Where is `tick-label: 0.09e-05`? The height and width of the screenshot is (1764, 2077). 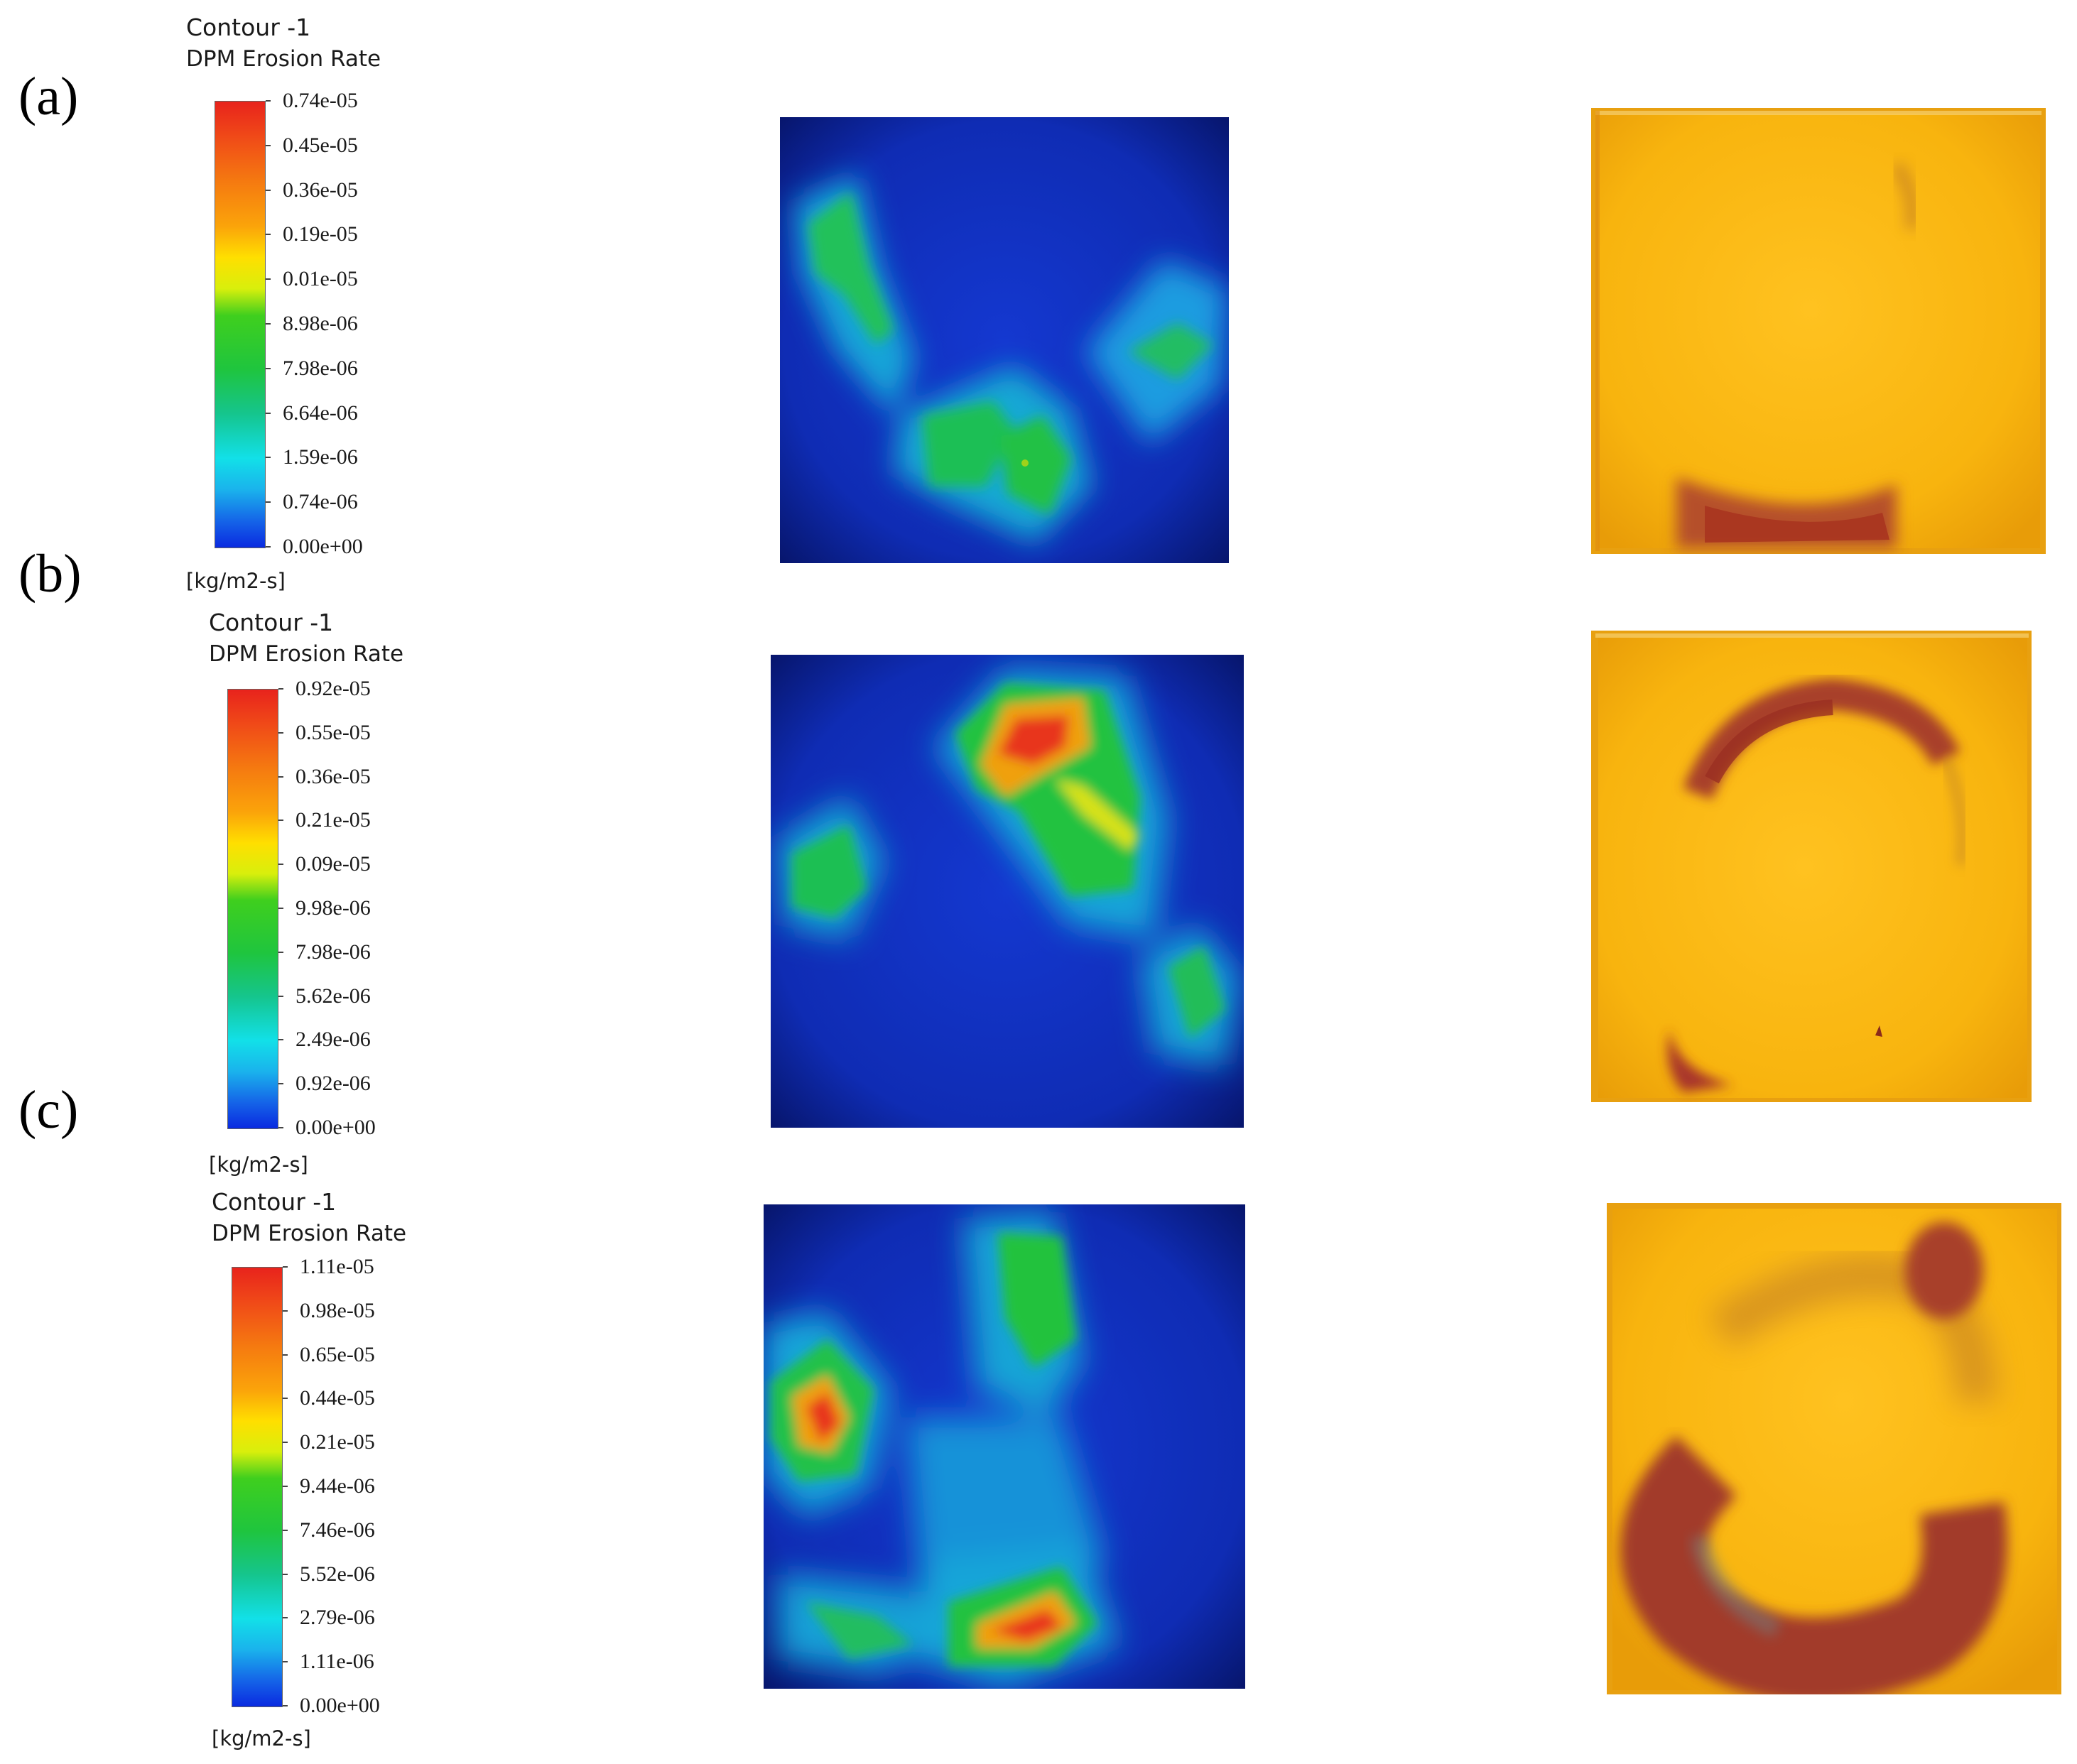
tick-label: 0.09e-05 is located at coordinates (333, 864).